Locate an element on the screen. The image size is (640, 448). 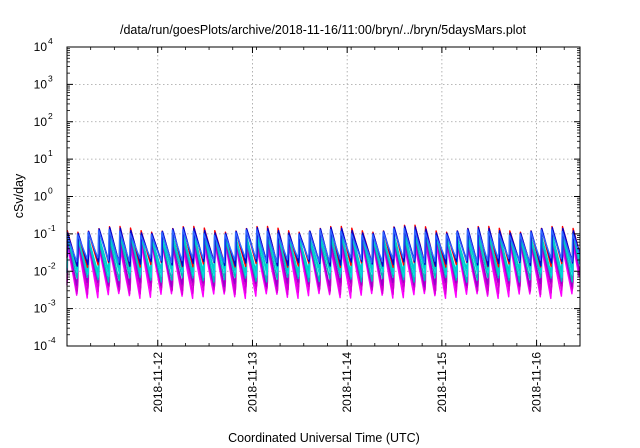
y-tick-label-exponent: -1 is located at coordinates (52, 228).